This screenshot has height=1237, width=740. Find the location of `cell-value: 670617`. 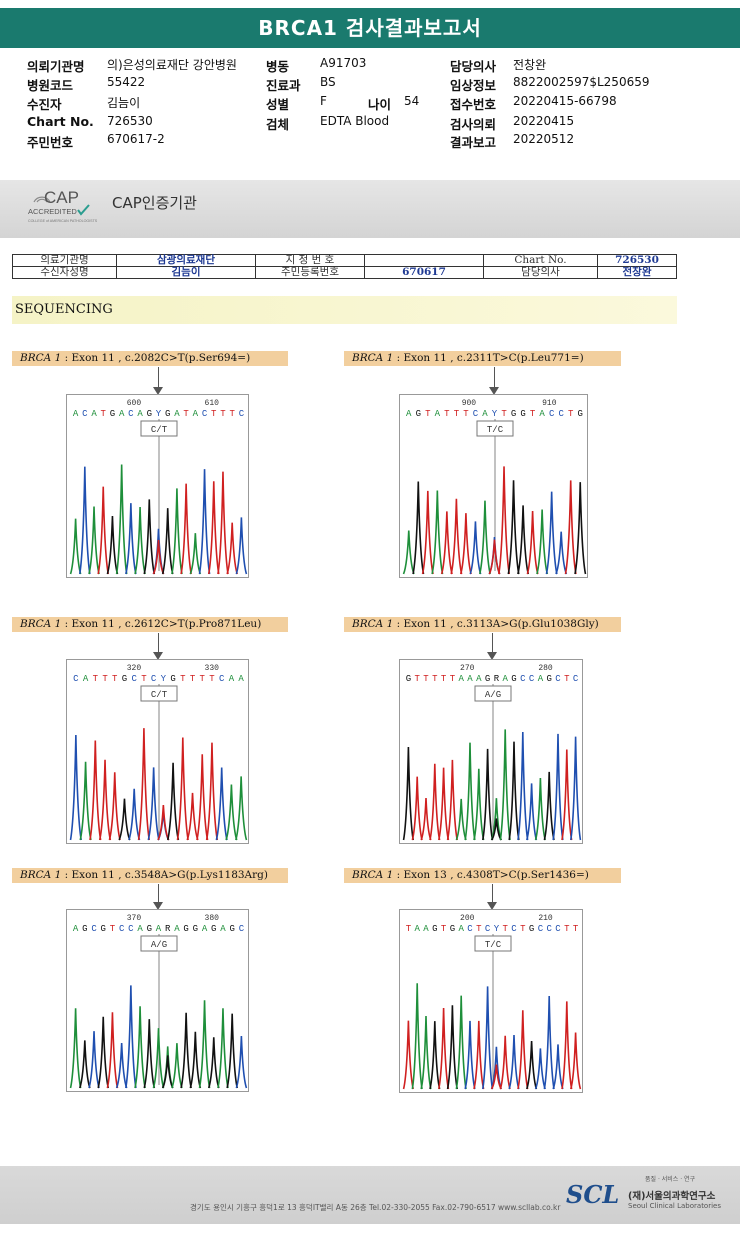

cell-value: 670617 is located at coordinates (424, 272).